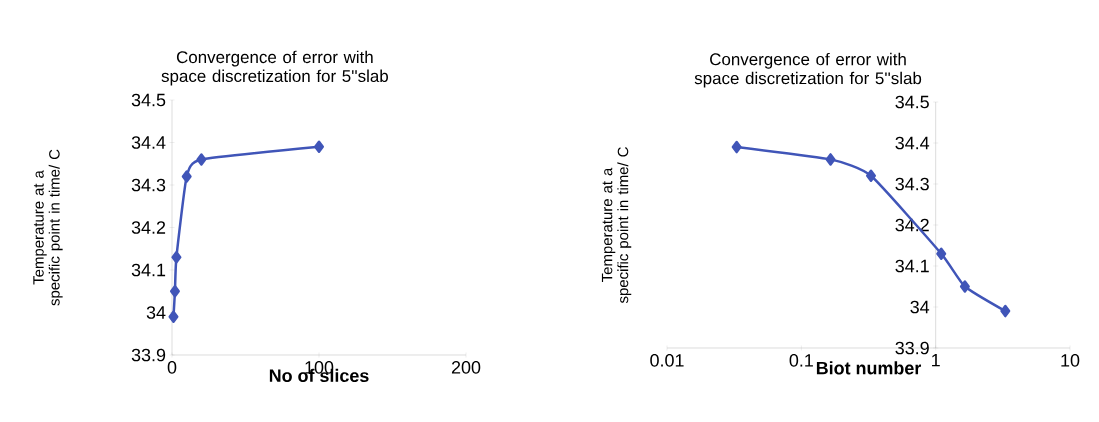  I want to click on x-tick-label: 0.1, so click(801, 360).